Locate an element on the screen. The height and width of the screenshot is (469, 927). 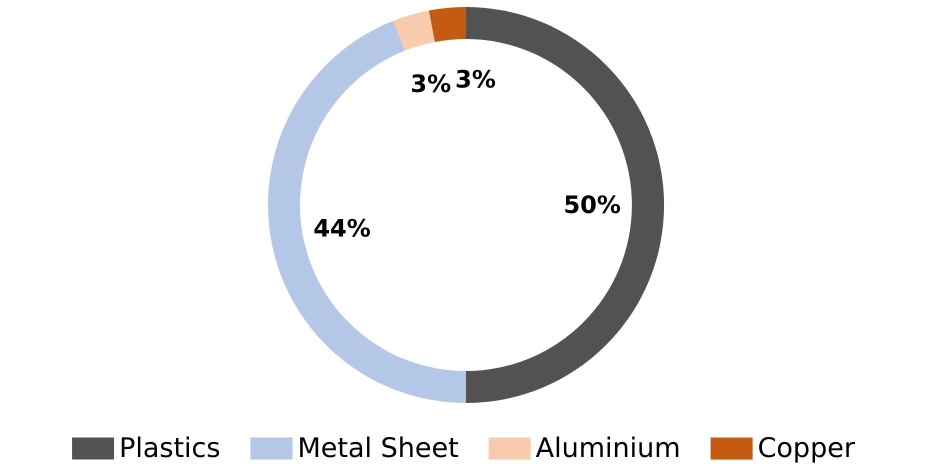
legend-label: Plastics is located at coordinates (169, 448).